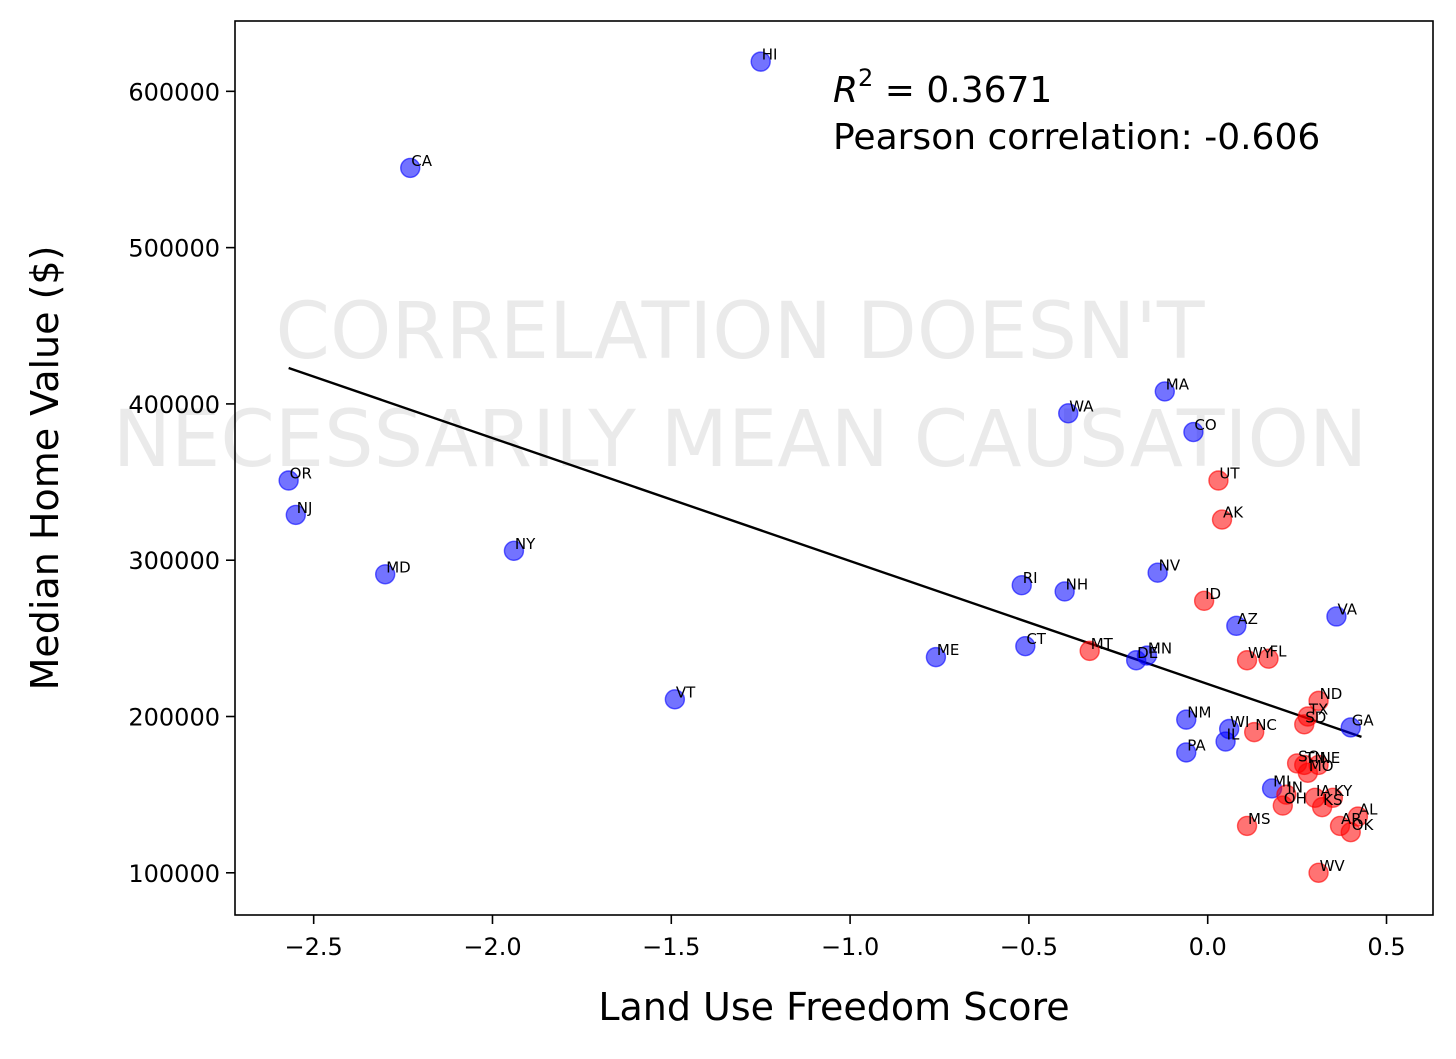  Describe the element at coordinates (174, 874) in the screenshot. I see `y-tick-label: 100000` at that location.